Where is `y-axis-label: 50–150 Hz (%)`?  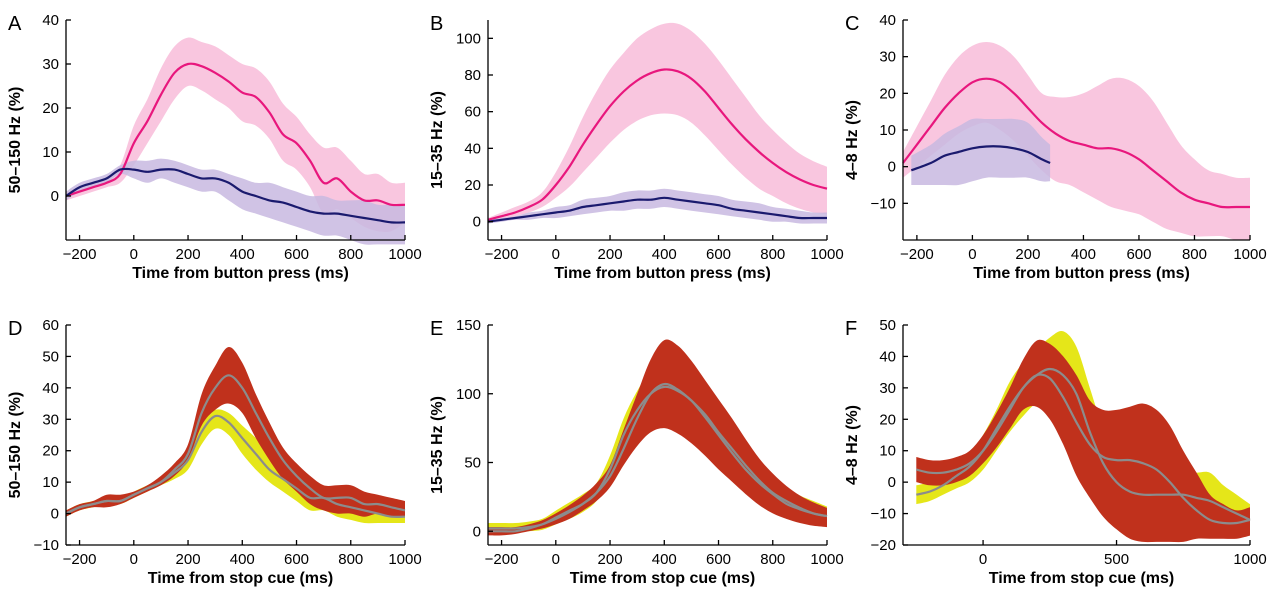
y-axis-label: 50–150 Hz (%) is located at coordinates (15, 140).